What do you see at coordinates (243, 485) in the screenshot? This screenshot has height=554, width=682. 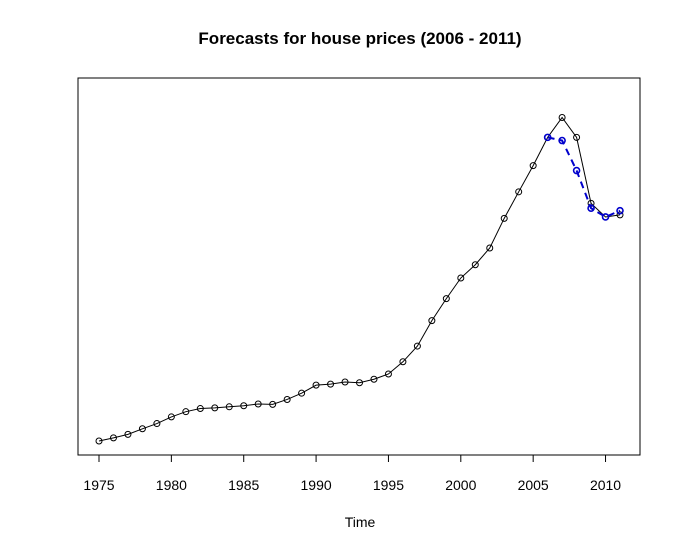 I see `x-tick-label-1985: 1985` at bounding box center [243, 485].